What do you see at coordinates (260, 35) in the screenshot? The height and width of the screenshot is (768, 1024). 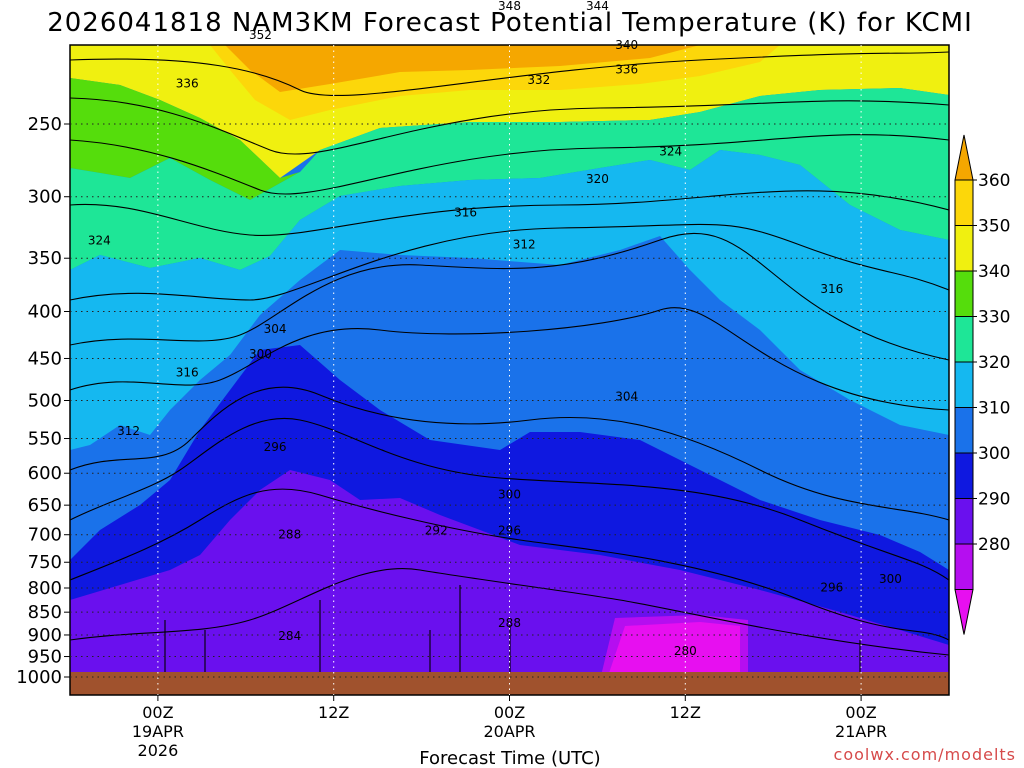 I see `contour-label: 352` at bounding box center [260, 35].